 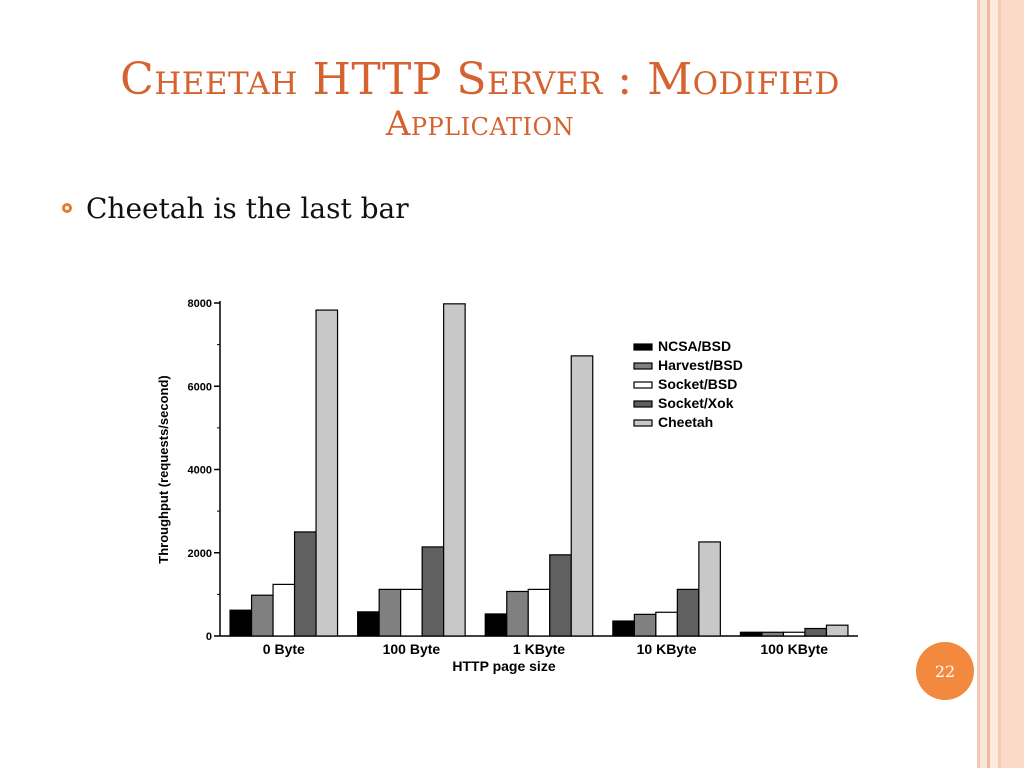 I want to click on legend-label: Cheetah, so click(x=685, y=422).